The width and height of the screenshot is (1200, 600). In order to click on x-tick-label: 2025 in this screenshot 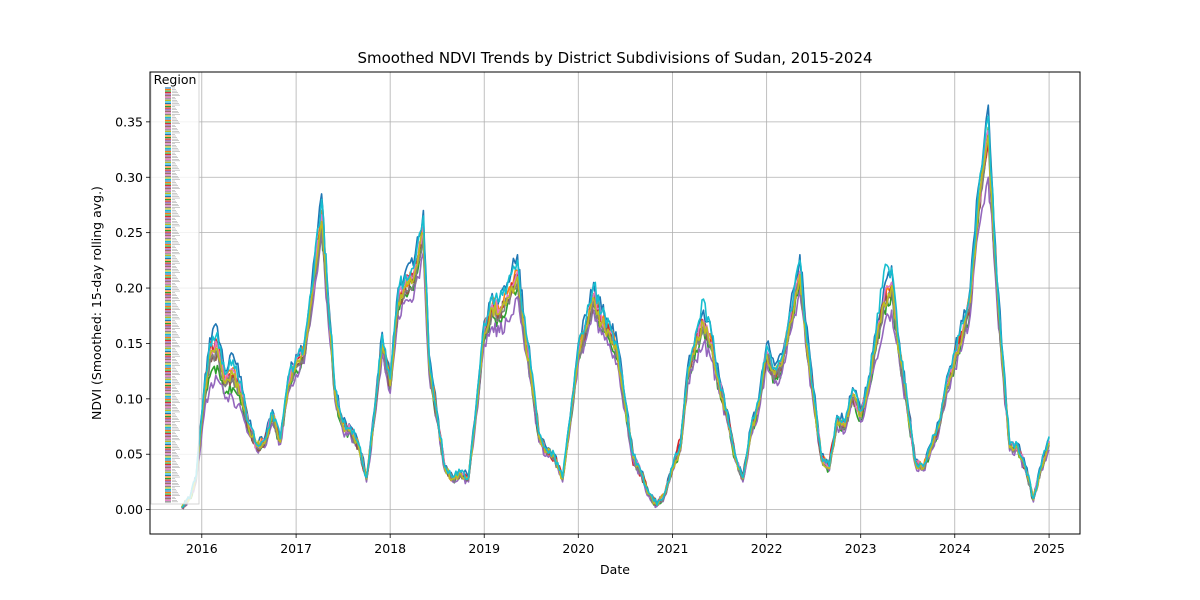, I will do `click(1049, 548)`.